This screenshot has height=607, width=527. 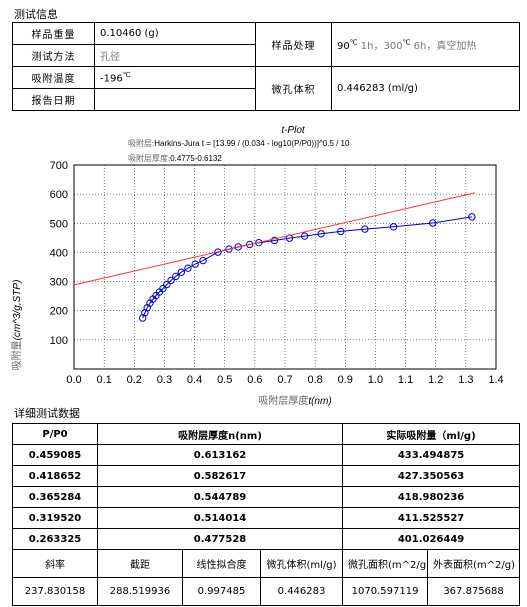 What do you see at coordinates (495, 380) in the screenshot?
I see `x-tick-label: 1.4` at bounding box center [495, 380].